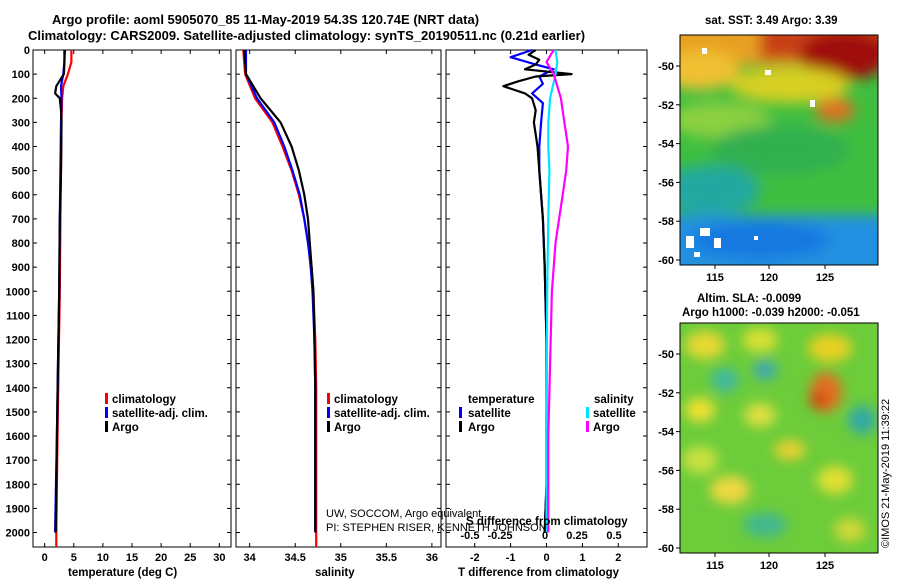 This screenshot has height=580, width=900. I want to click on legend-swatch-argo, so click(106, 426).